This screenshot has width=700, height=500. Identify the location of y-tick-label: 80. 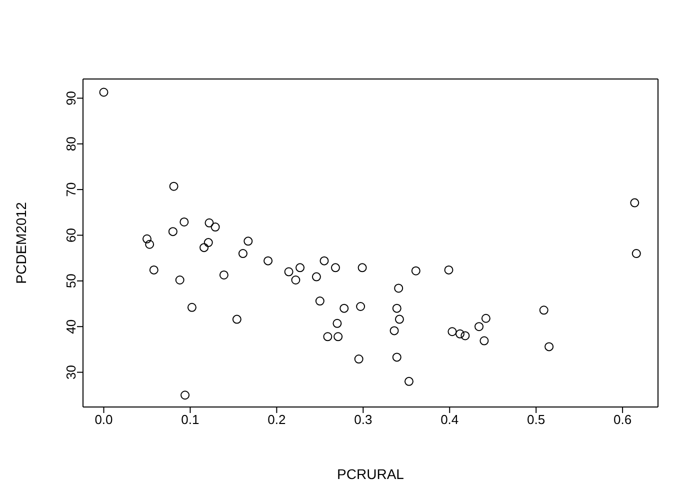
(71, 144).